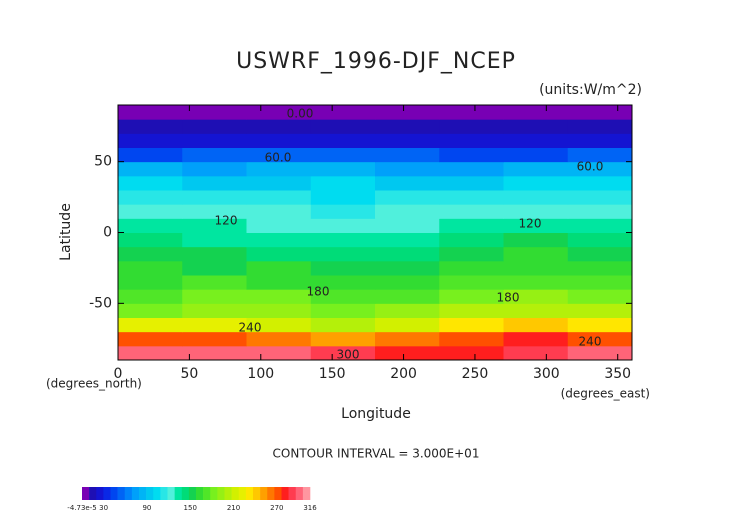 The height and width of the screenshot is (532, 752). Describe the element at coordinates (250, 328) in the screenshot. I see `contour-label: 240` at that location.